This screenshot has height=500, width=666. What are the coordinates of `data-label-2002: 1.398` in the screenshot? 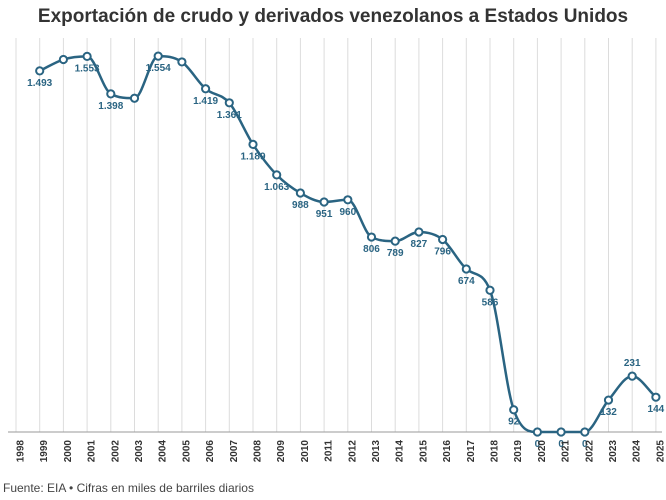 It's located at (110, 106).